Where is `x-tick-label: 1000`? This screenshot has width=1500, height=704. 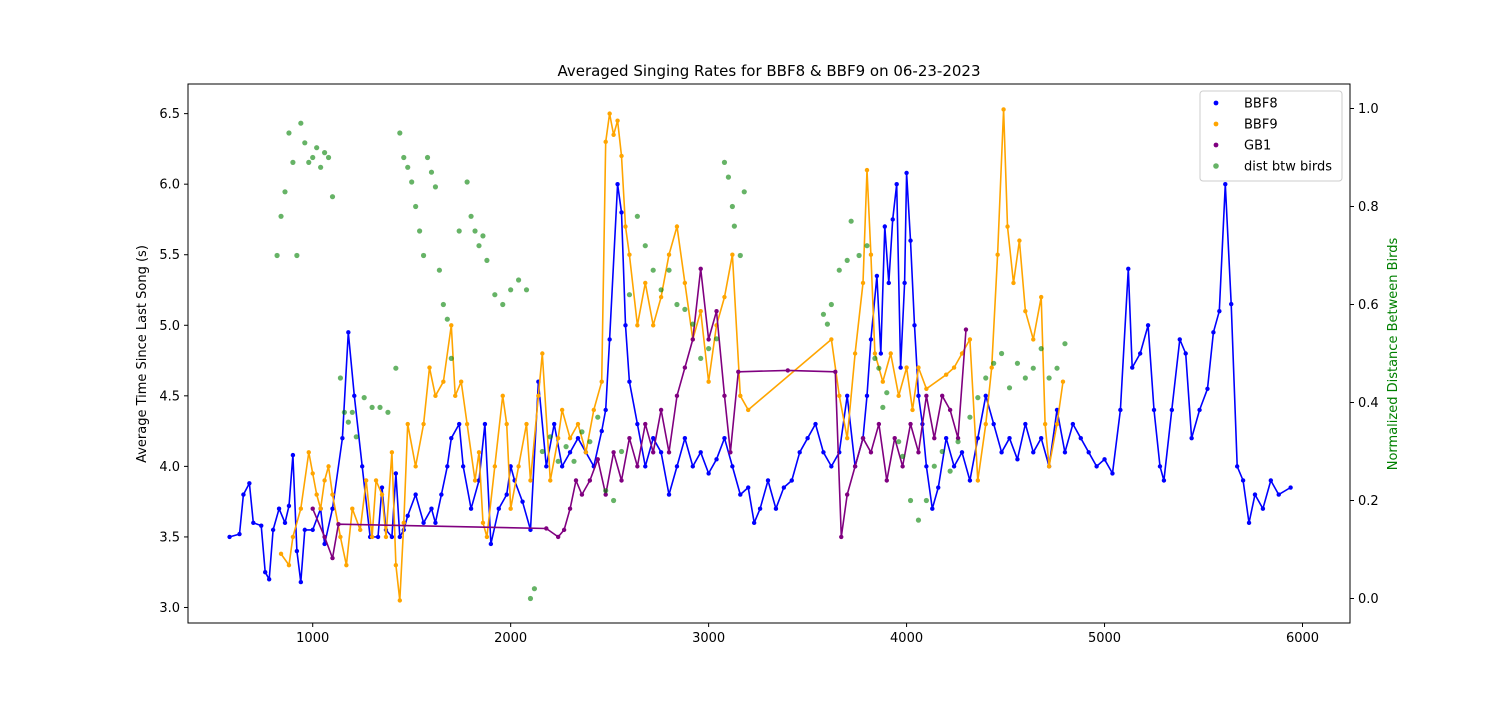
x-tick-label: 1000 is located at coordinates (312, 638).